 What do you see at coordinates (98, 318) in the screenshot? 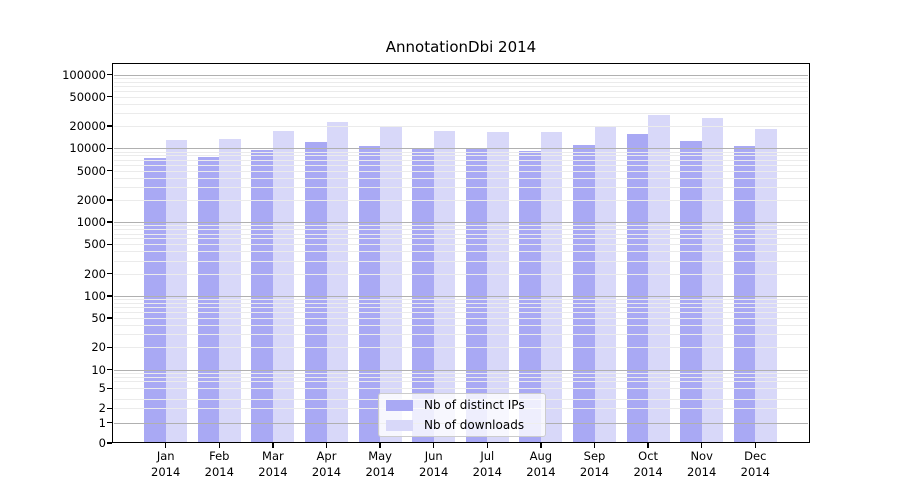
I see `y-tick-label: 50` at bounding box center [98, 318].